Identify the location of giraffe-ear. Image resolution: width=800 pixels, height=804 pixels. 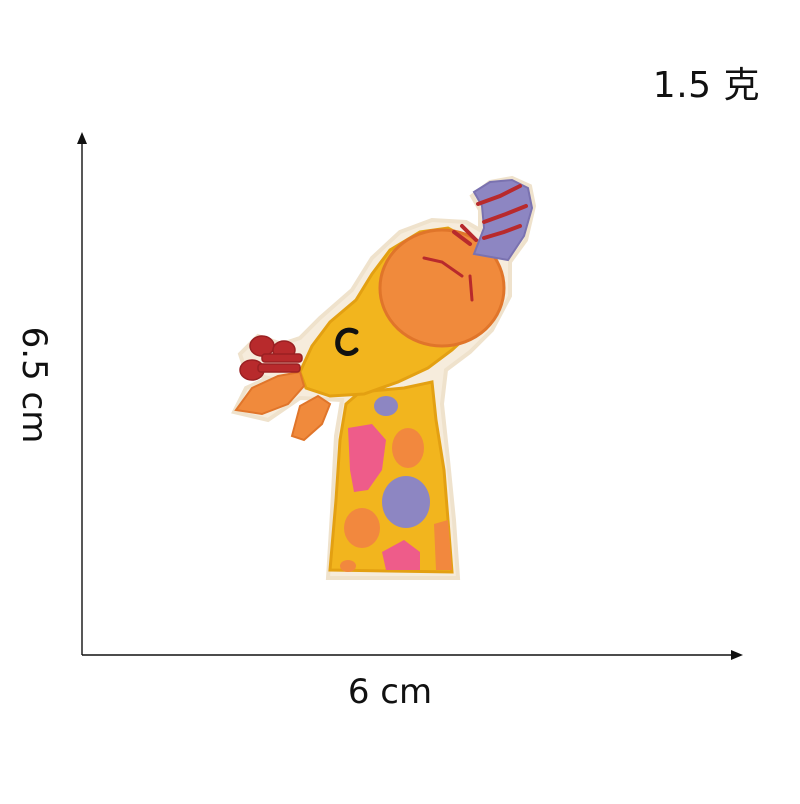
(270, 393).